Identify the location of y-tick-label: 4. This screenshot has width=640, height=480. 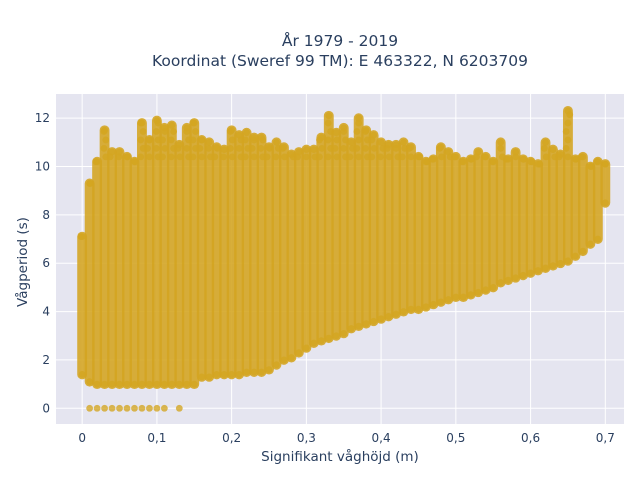
(46, 312).